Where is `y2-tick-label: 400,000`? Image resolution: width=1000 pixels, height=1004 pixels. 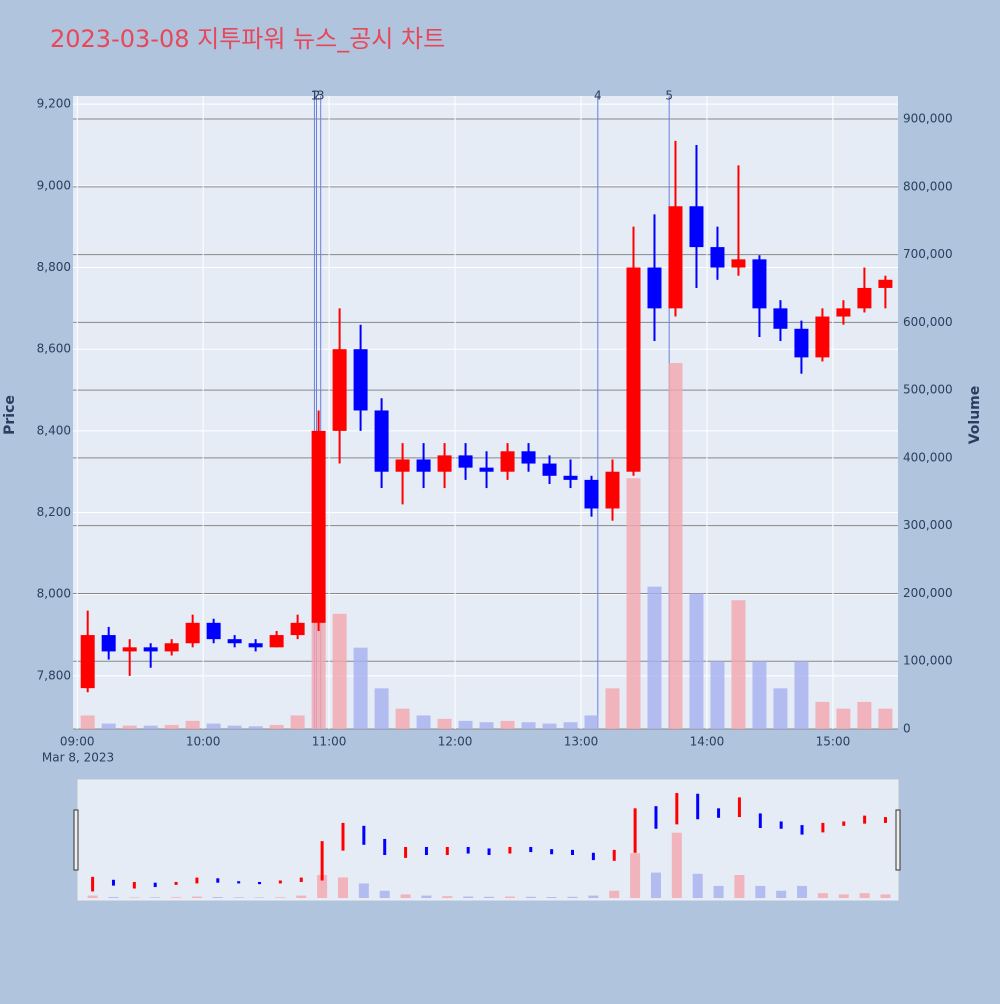 y2-tick-label: 400,000 is located at coordinates (928, 457).